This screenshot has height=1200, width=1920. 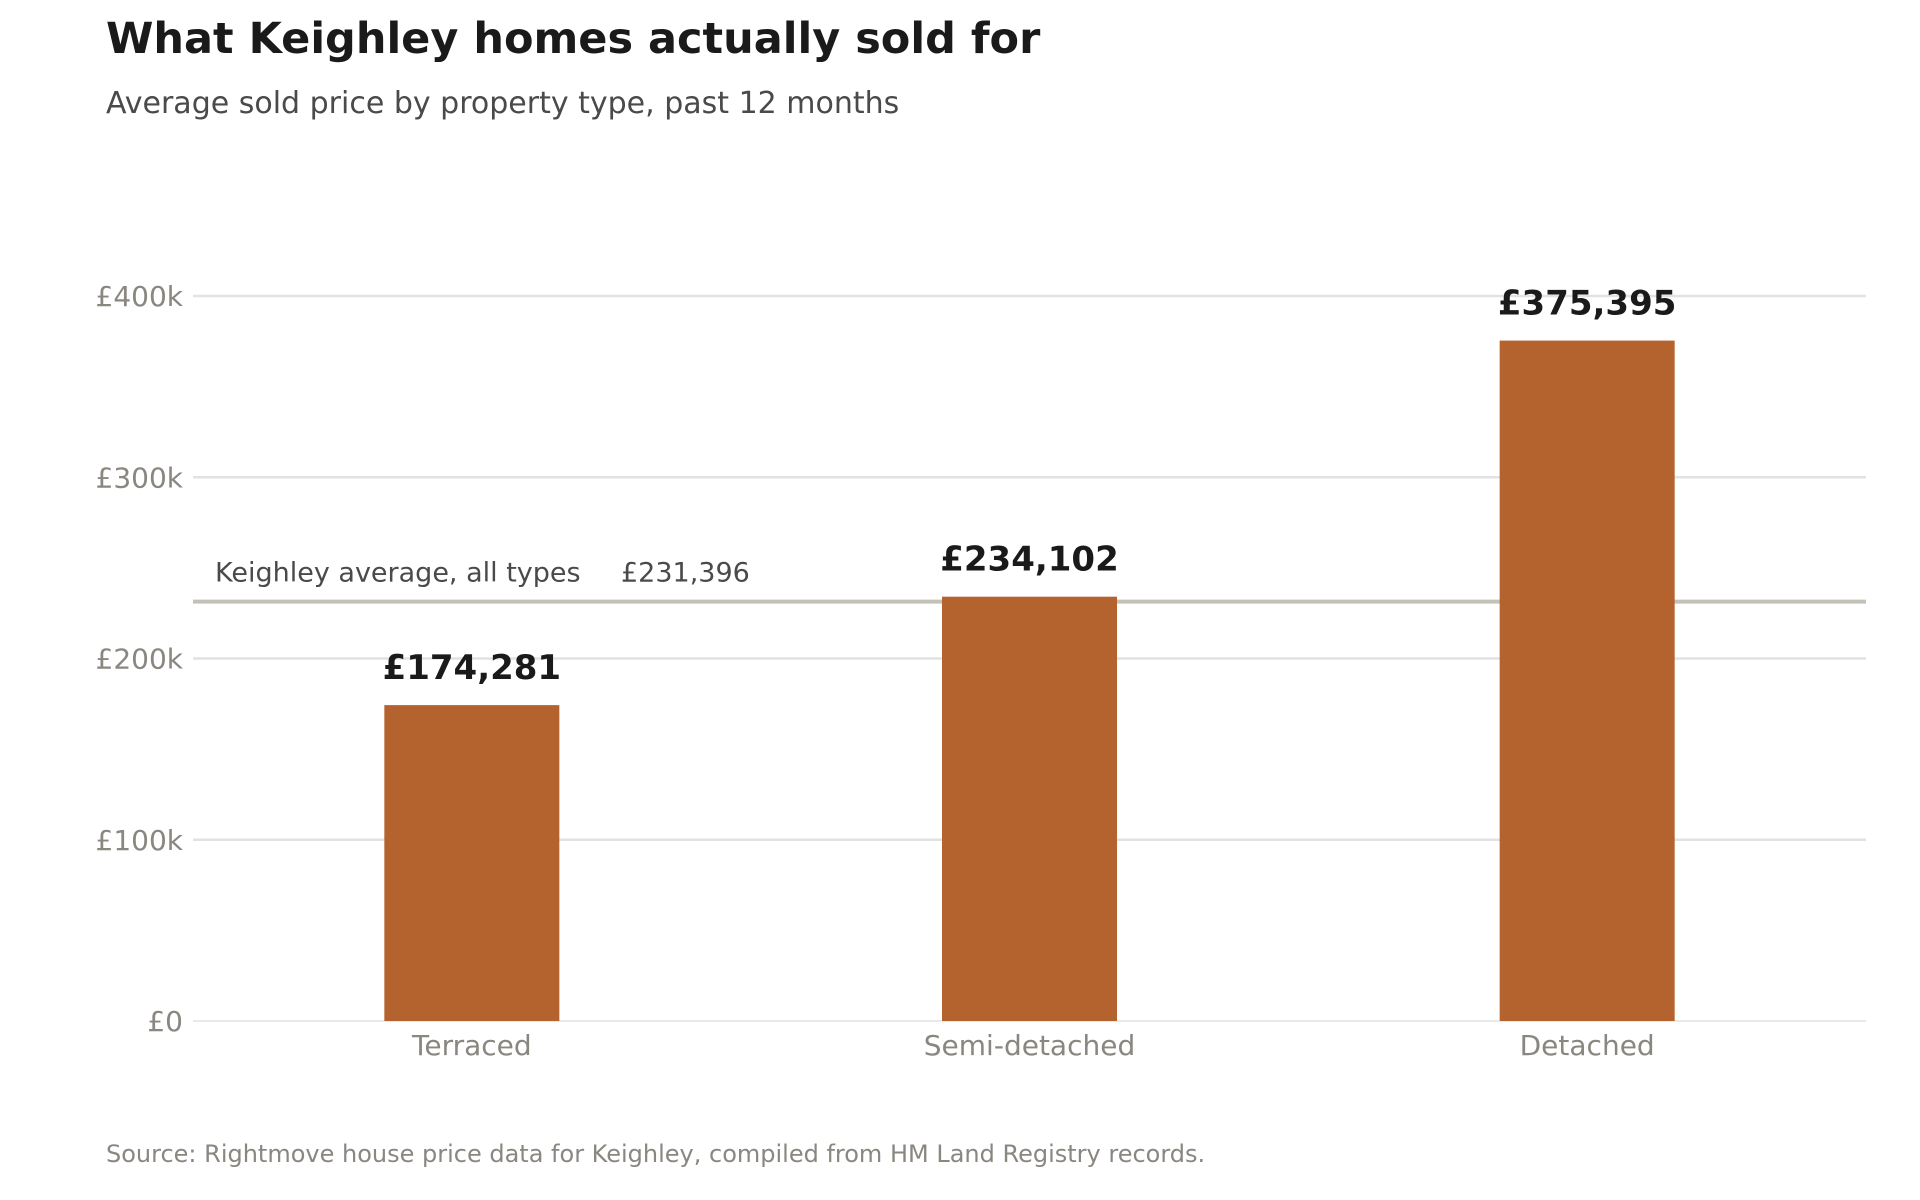 What do you see at coordinates (1029, 1045) in the screenshot?
I see `x-category-label: Semi-detached` at bounding box center [1029, 1045].